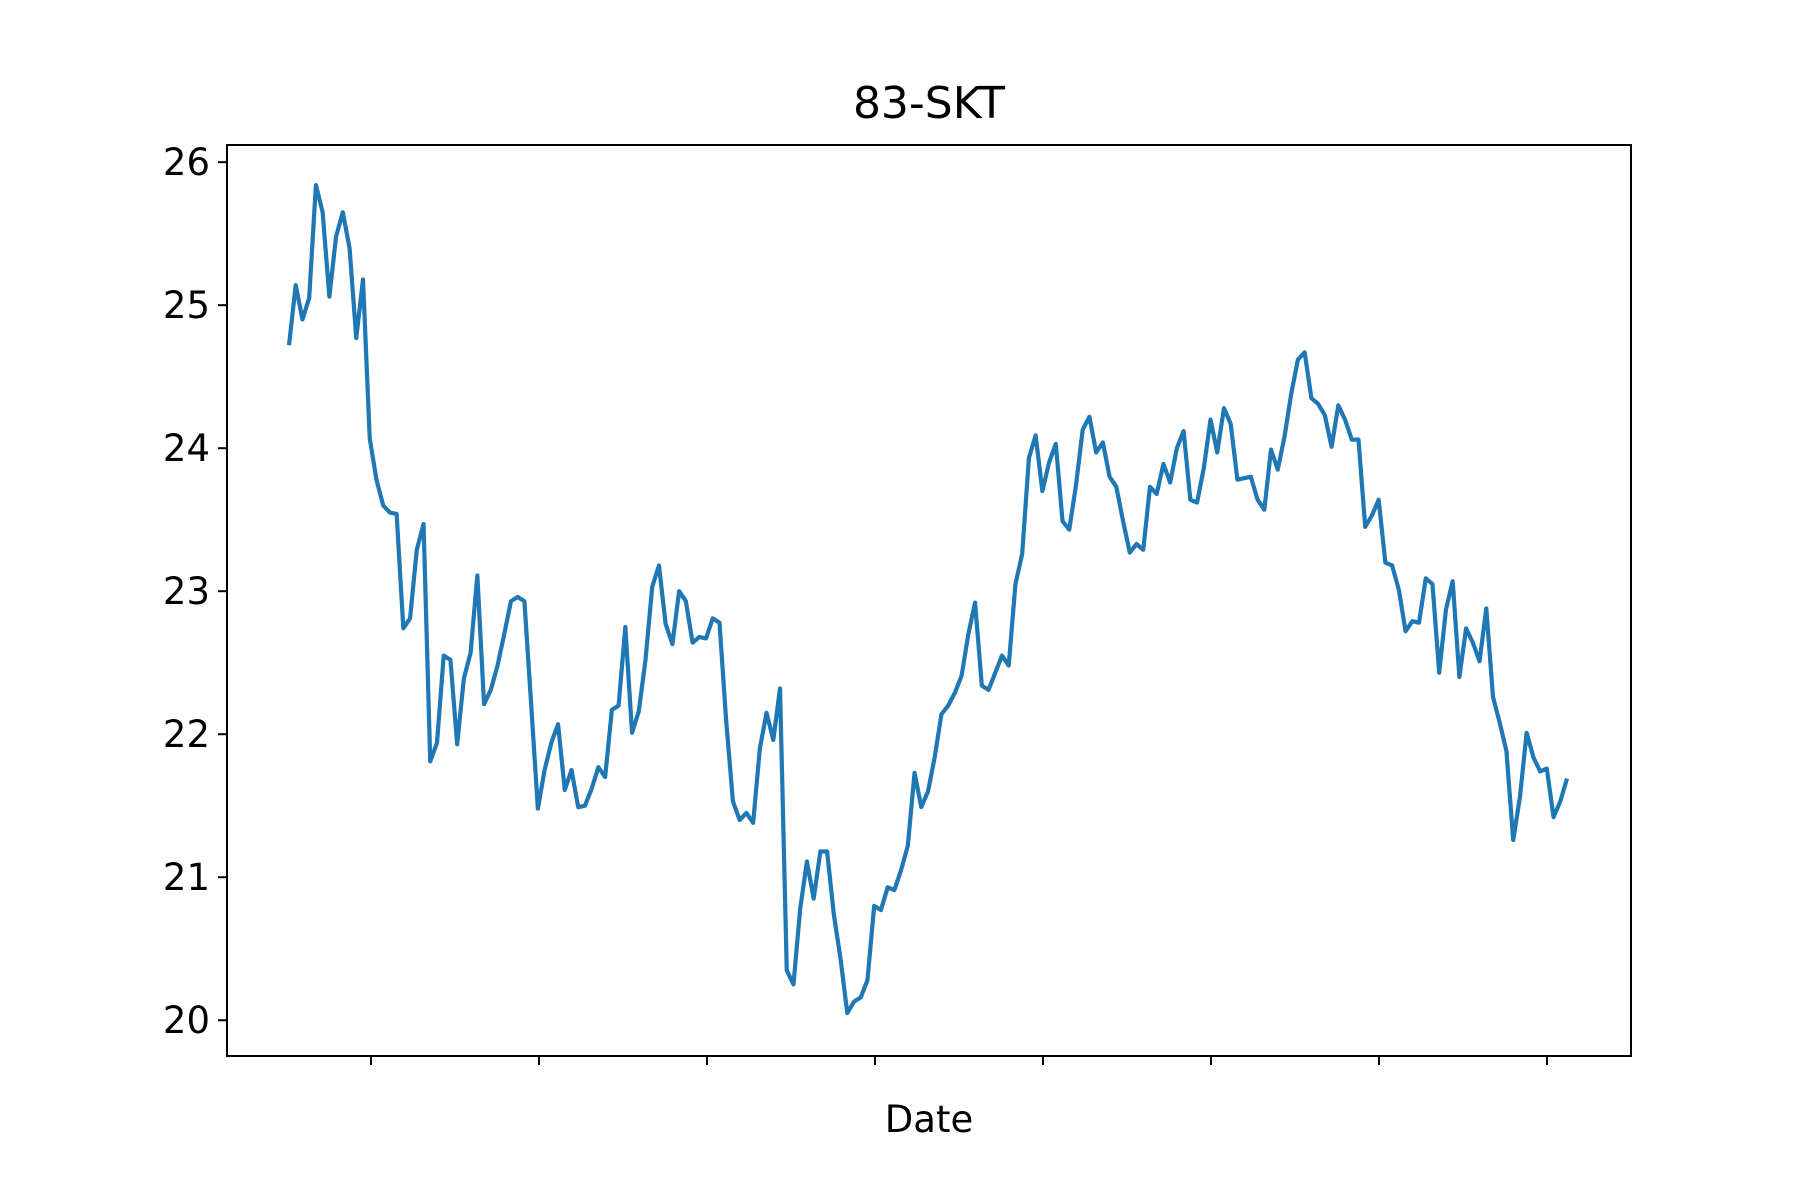  What do you see at coordinates (186, 1020) in the screenshot?
I see `y-tick-label: 20` at bounding box center [186, 1020].